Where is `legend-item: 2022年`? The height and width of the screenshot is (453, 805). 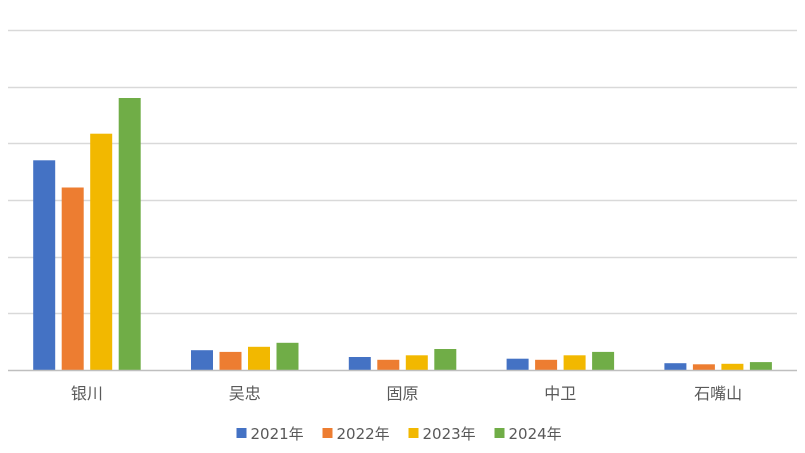
legend-item: 2022年 is located at coordinates (356, 434).